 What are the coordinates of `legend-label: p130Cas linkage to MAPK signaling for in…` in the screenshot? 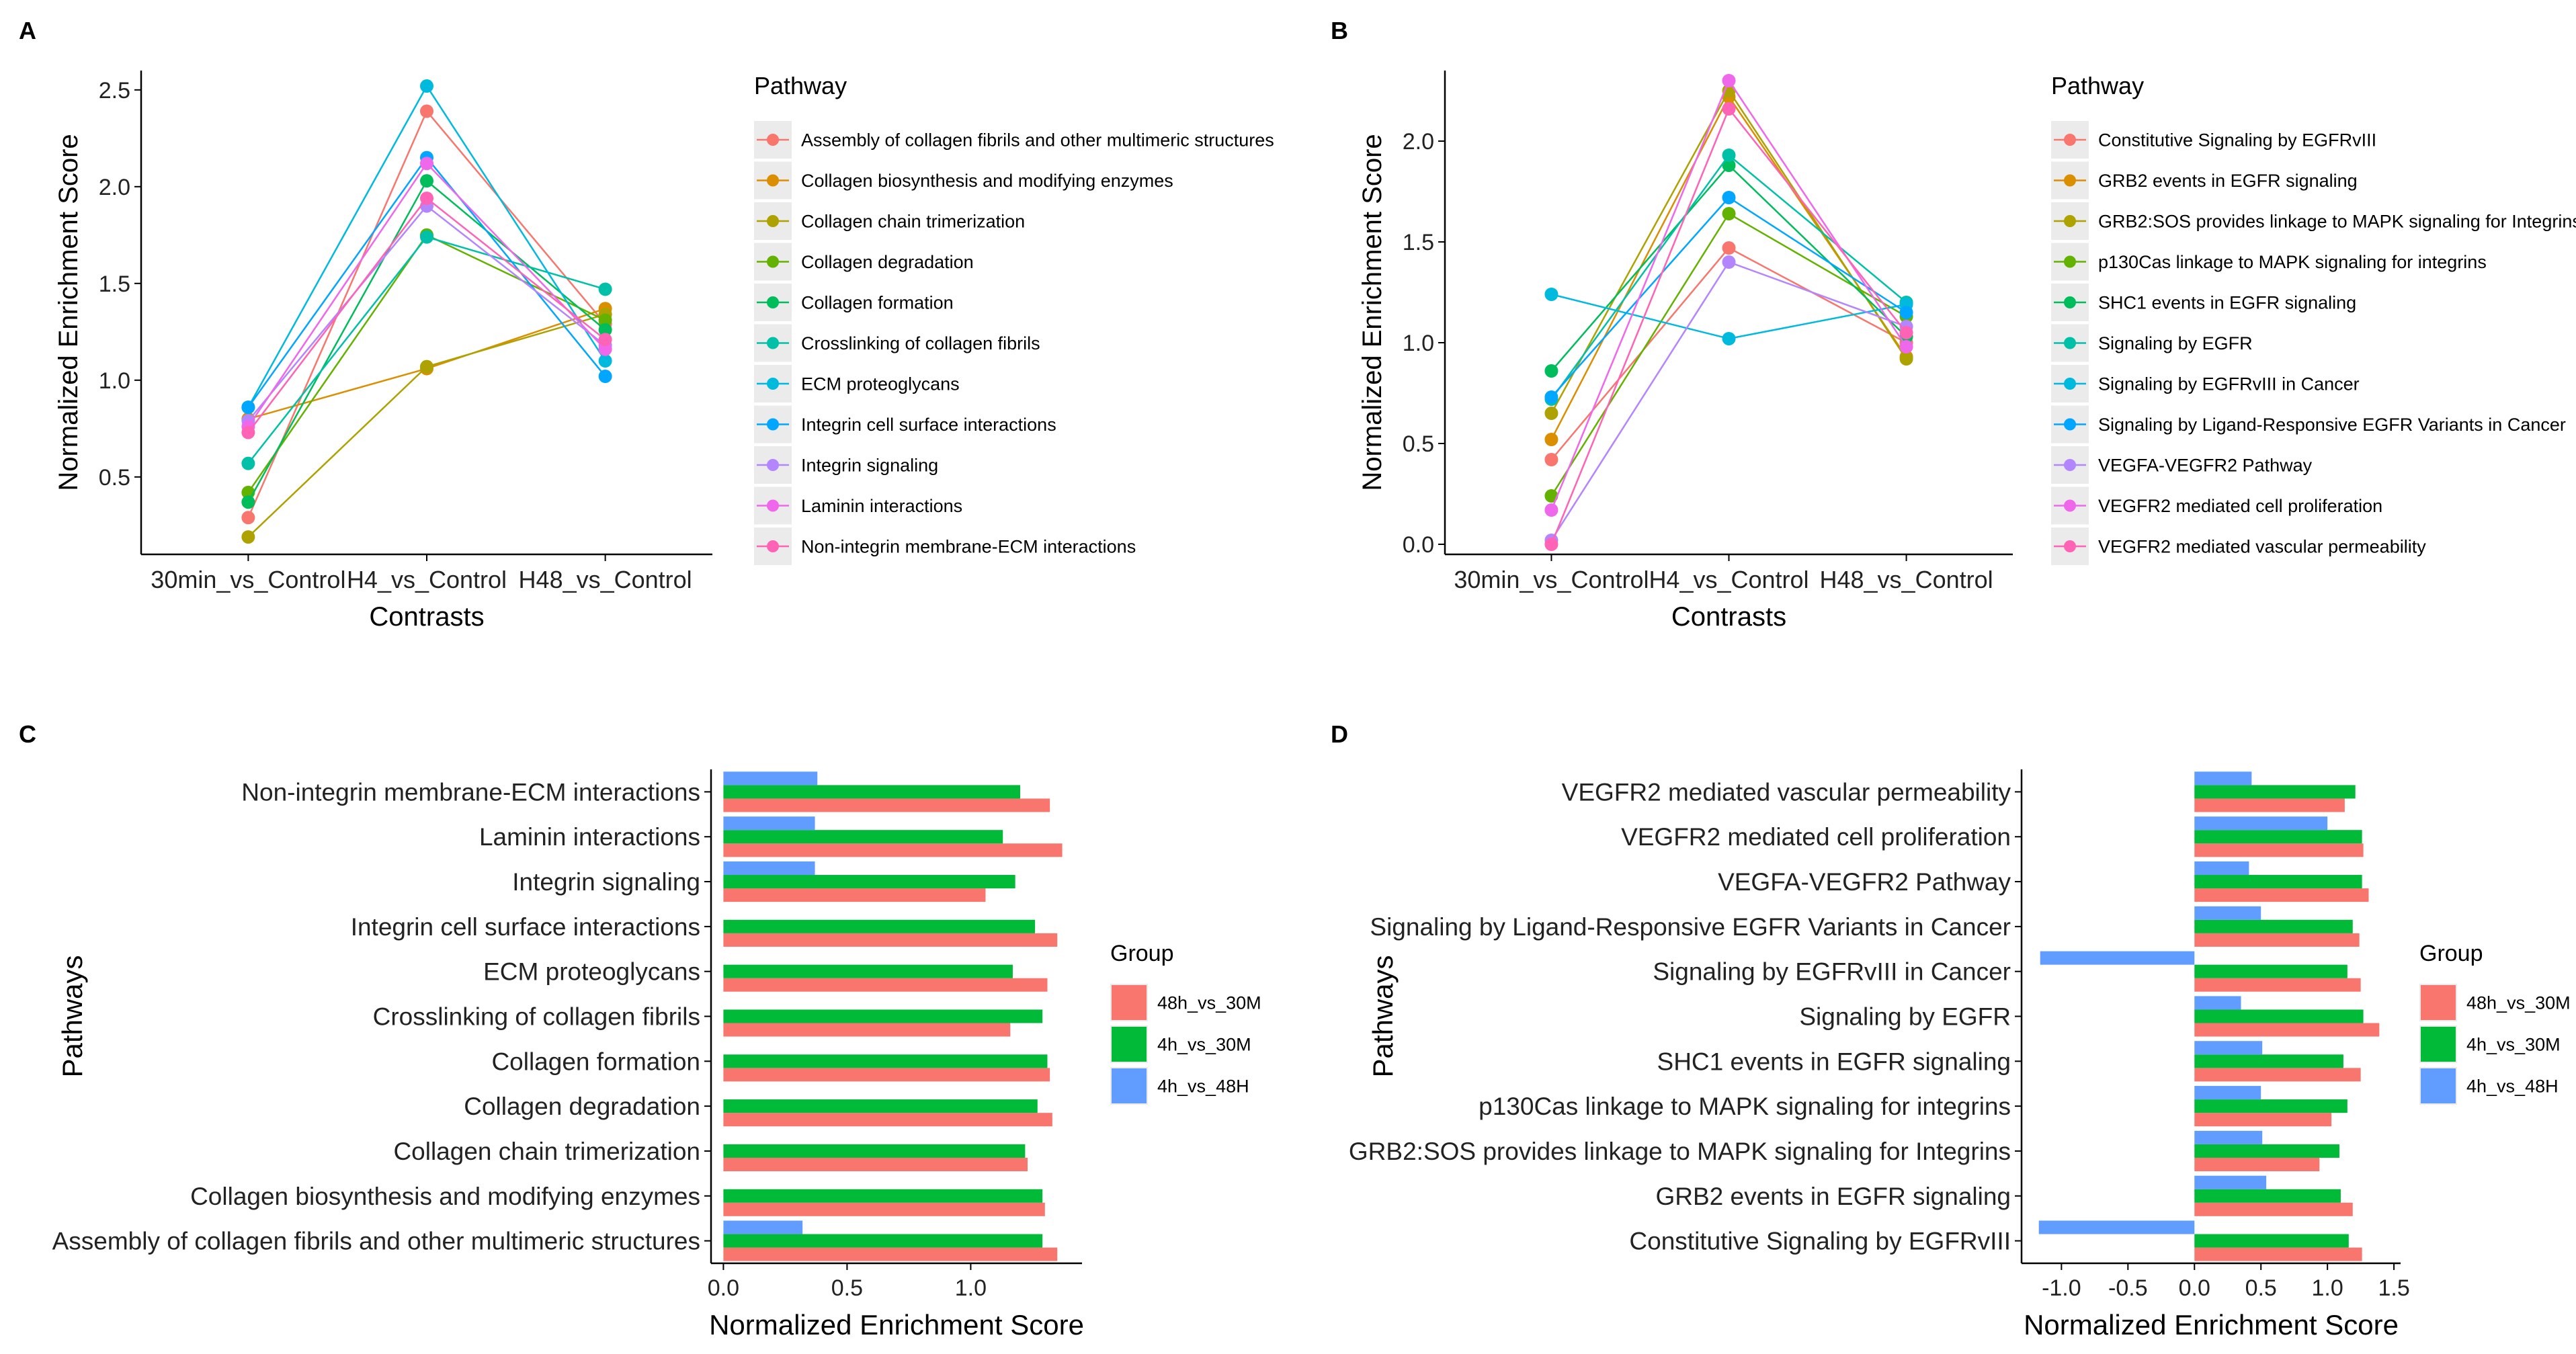 It's located at (2292, 262).